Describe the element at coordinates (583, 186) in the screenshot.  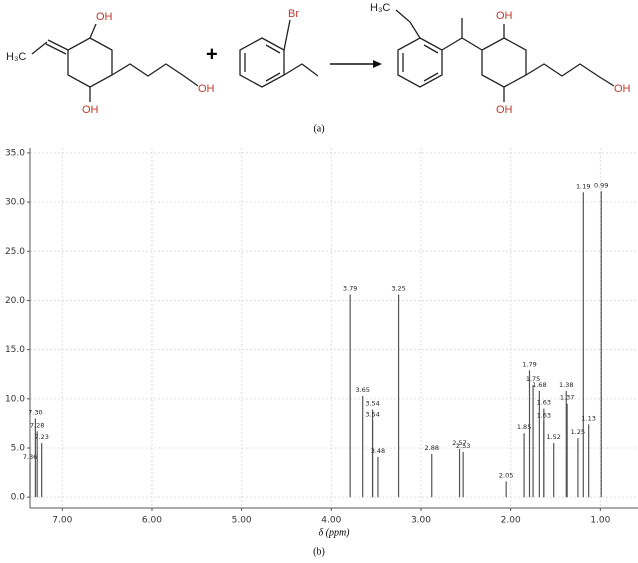
I see `peak-label: 1.19` at that location.